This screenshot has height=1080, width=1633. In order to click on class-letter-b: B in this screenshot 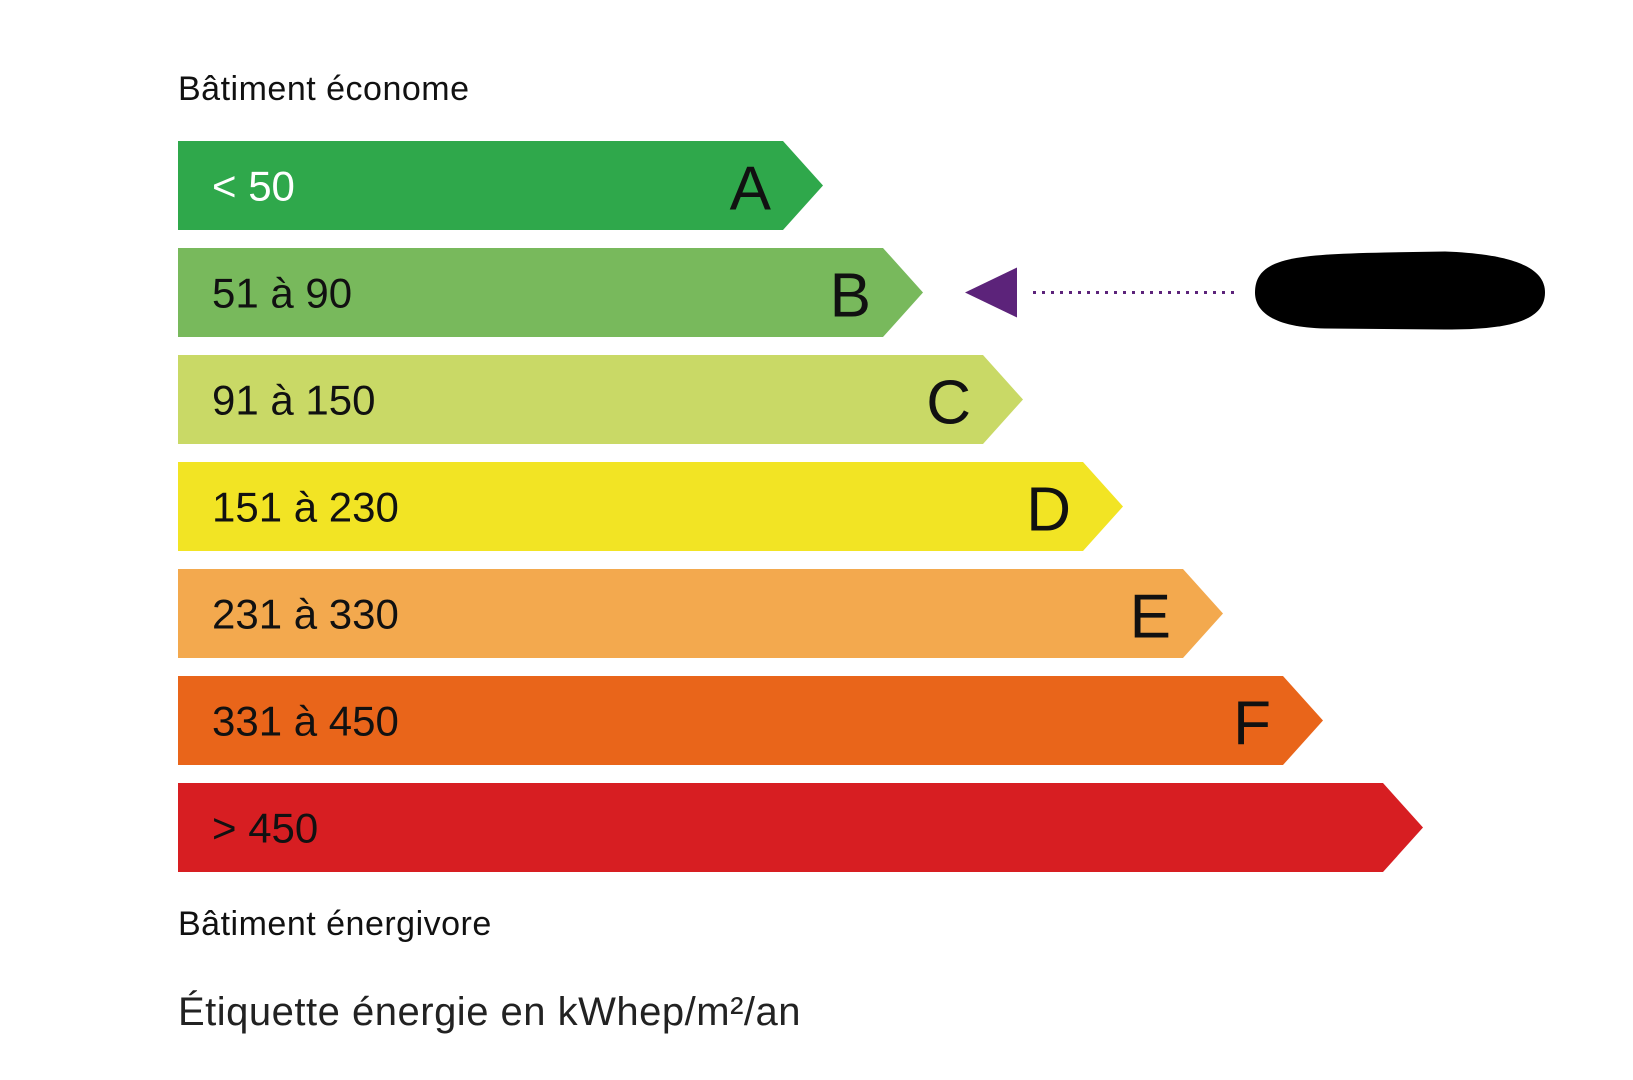, I will do `click(850, 296)`.